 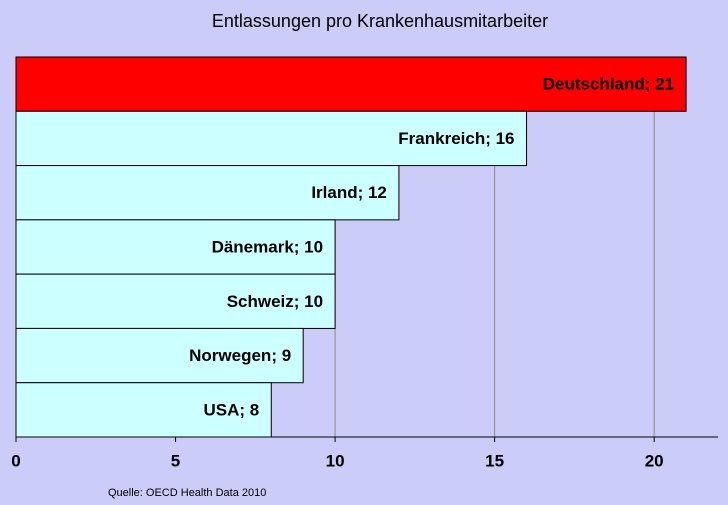 I want to click on data-label: Norwegen; 9, so click(x=240, y=355).